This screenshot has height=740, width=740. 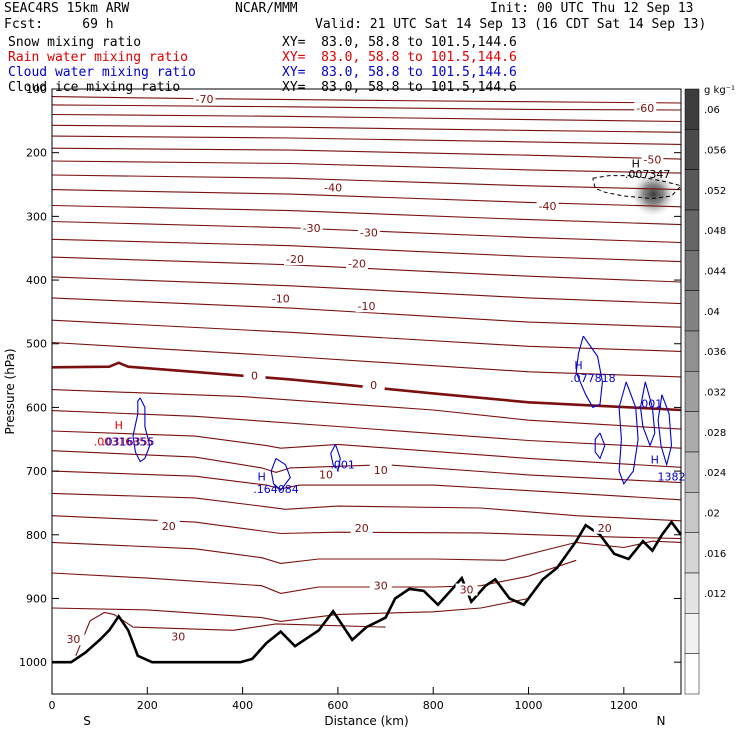 I want to click on temp-label-11: 0, so click(x=254, y=376).